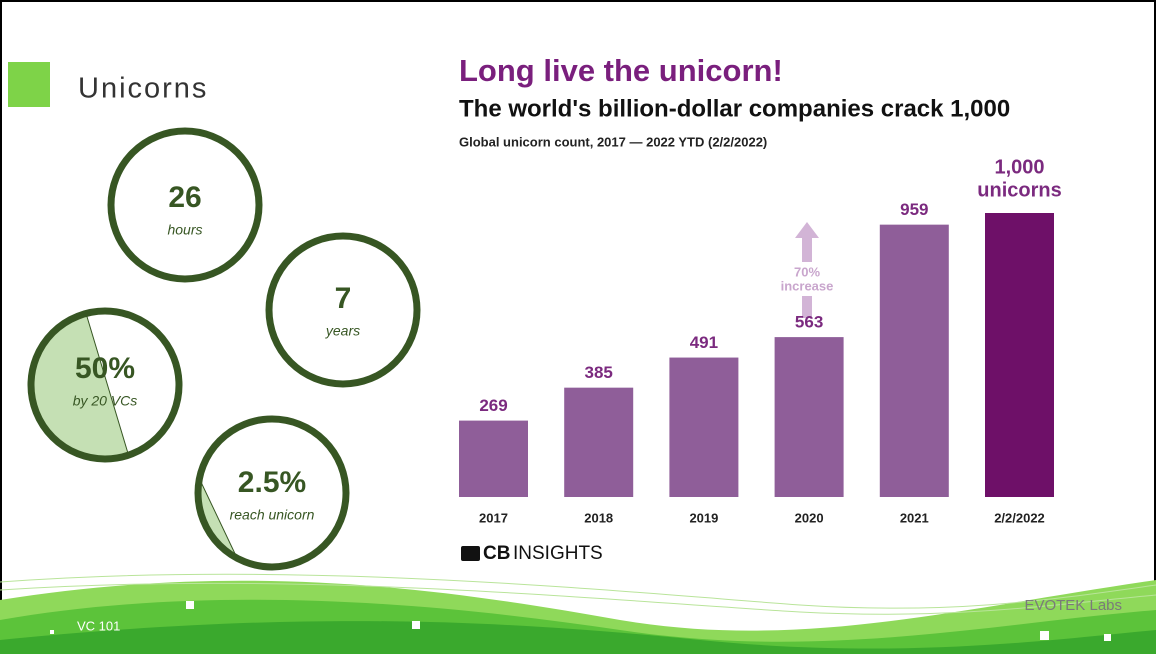 The height and width of the screenshot is (659, 1156). What do you see at coordinates (1019, 190) in the screenshot?
I see `value-label-suffix: unicorns` at bounding box center [1019, 190].